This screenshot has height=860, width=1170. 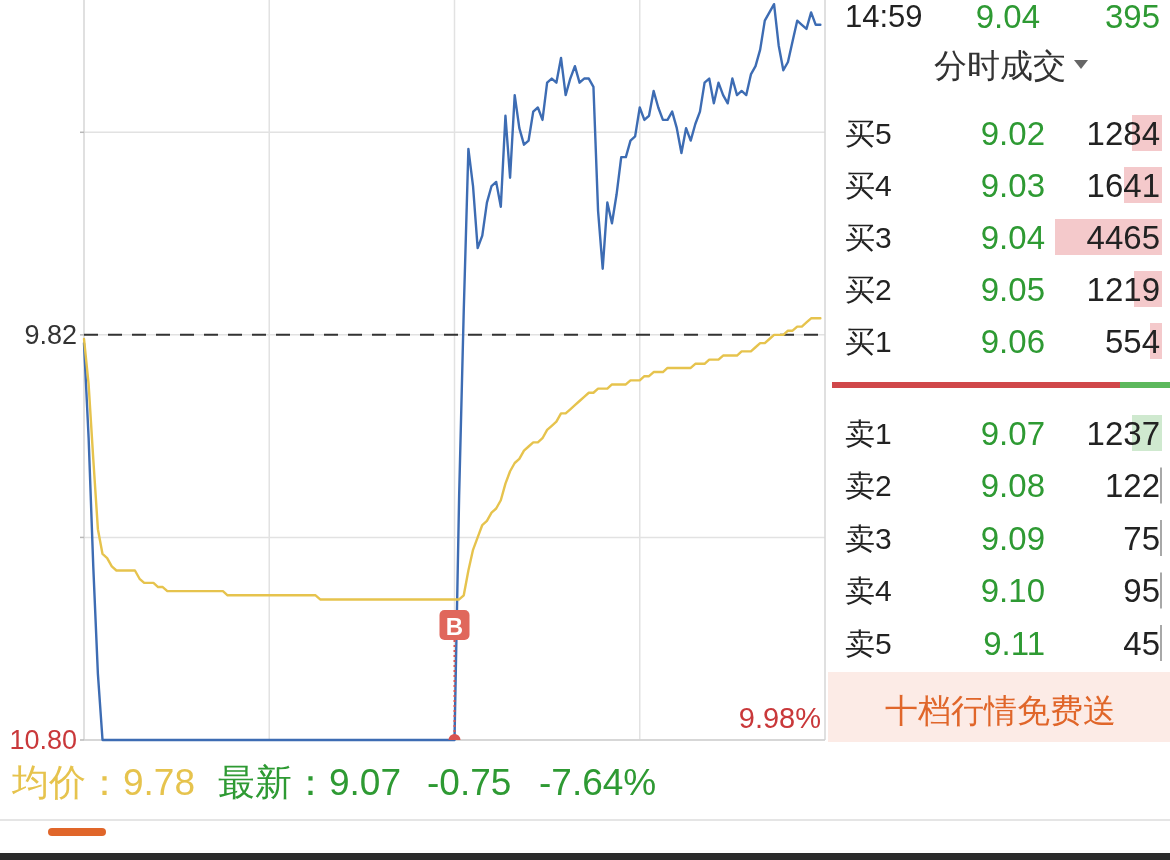 I want to click on text: -7.64%, so click(x=598, y=782).